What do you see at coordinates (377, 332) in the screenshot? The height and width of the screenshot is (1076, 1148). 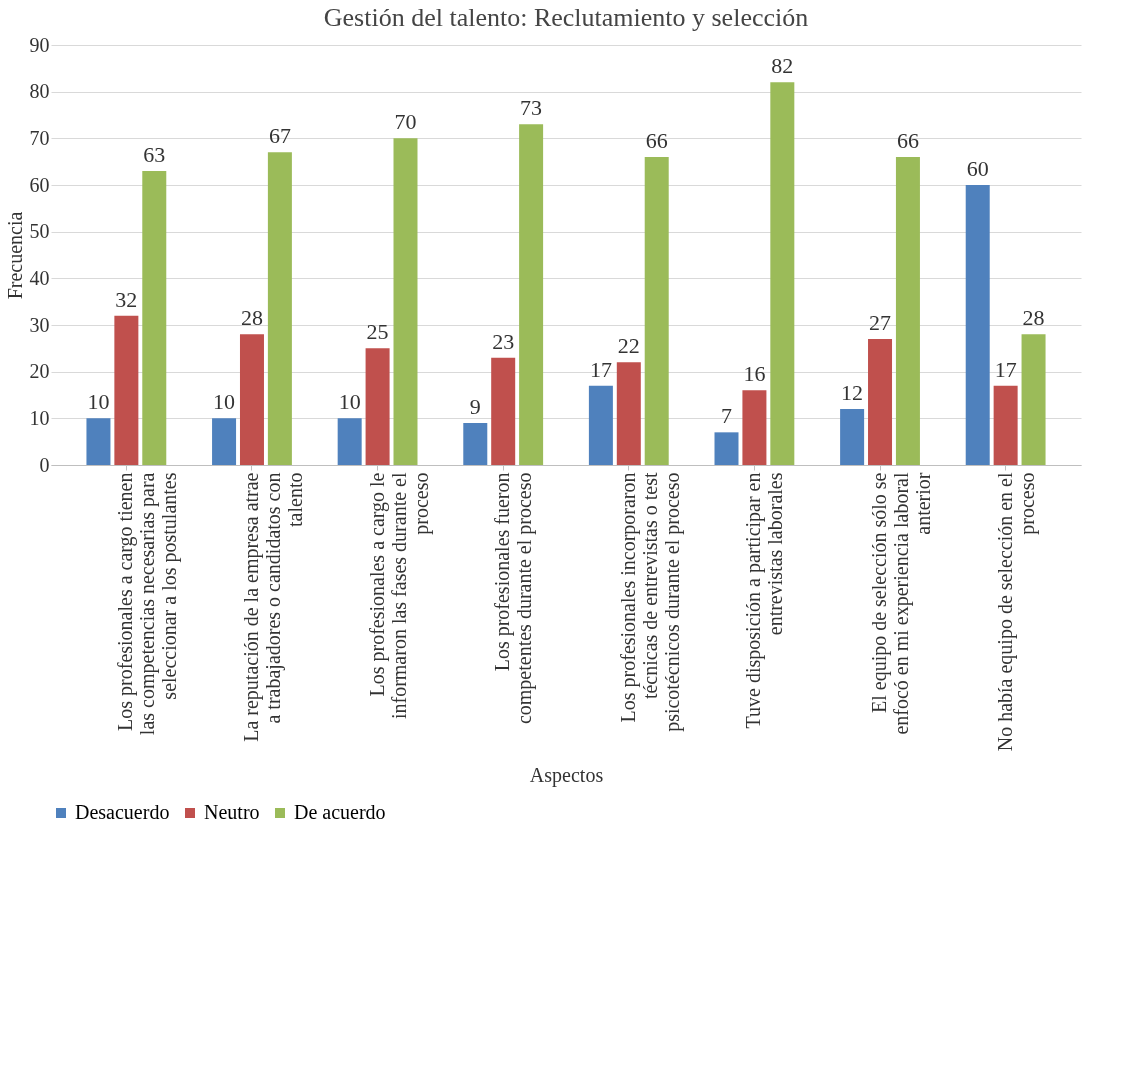 I see `data-label: 25` at bounding box center [377, 332].